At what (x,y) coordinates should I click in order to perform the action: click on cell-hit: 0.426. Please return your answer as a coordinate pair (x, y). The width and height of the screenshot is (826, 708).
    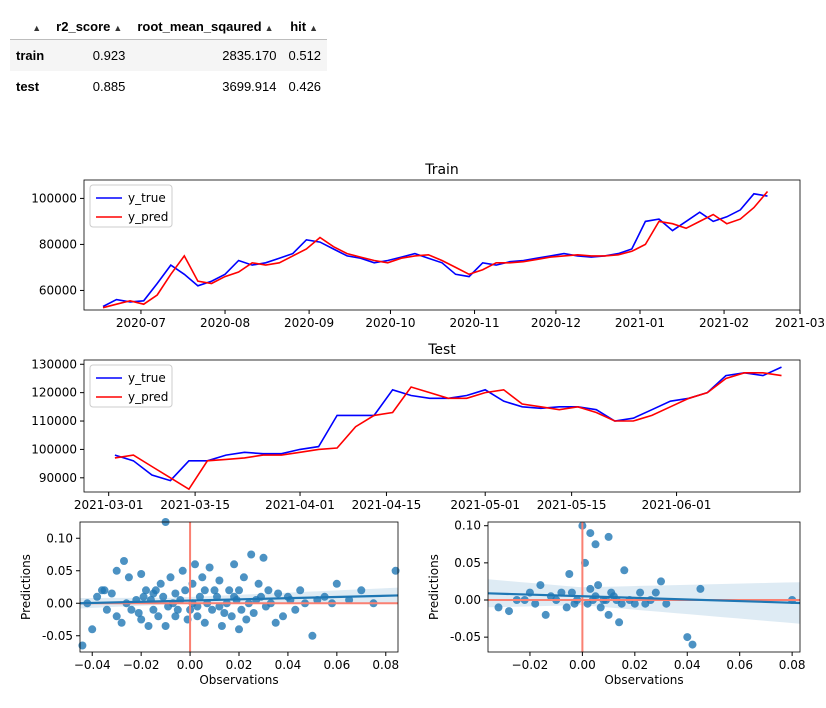
    Looking at the image, I should click on (305, 86).